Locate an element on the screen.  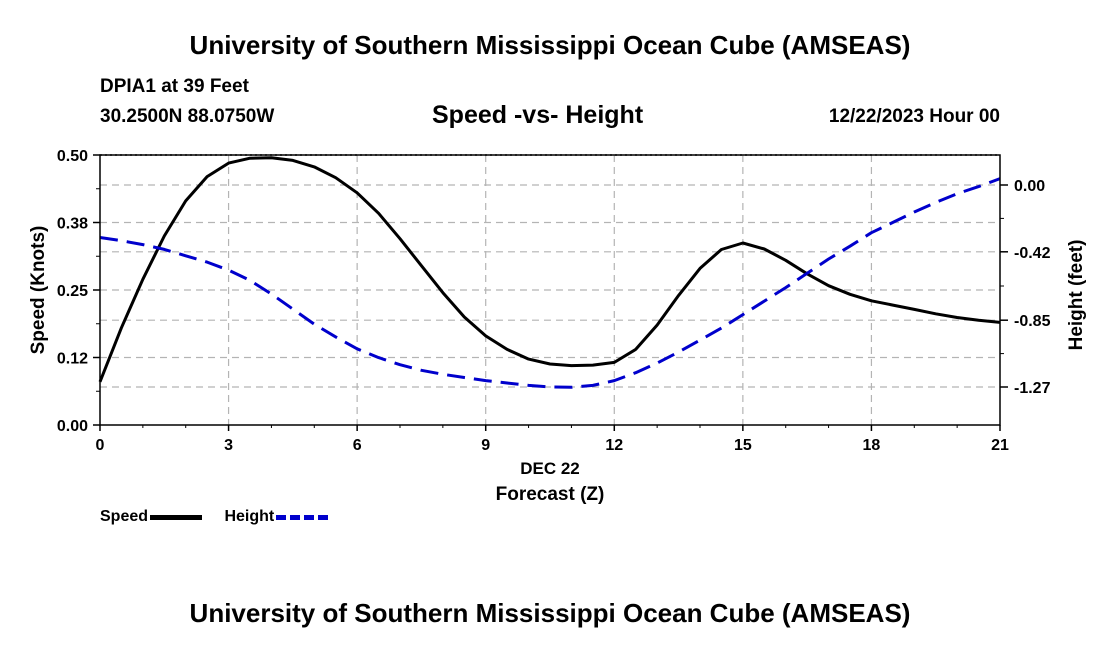
y-axis-label-left: Speed (Knots) is located at coordinates (38, 290).